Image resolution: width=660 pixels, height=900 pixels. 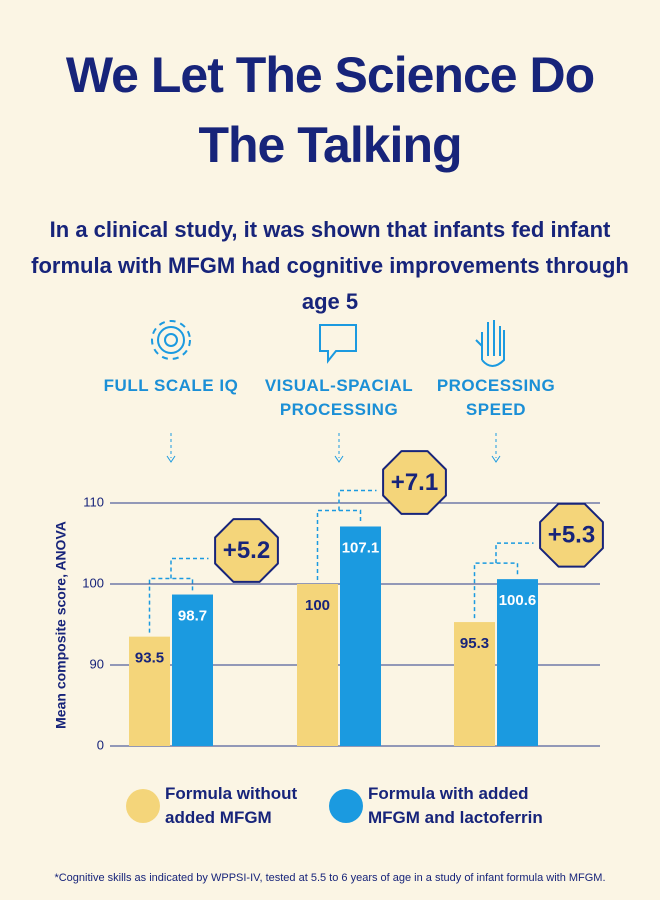 I want to click on y-tick-label: 110, so click(x=93, y=501).